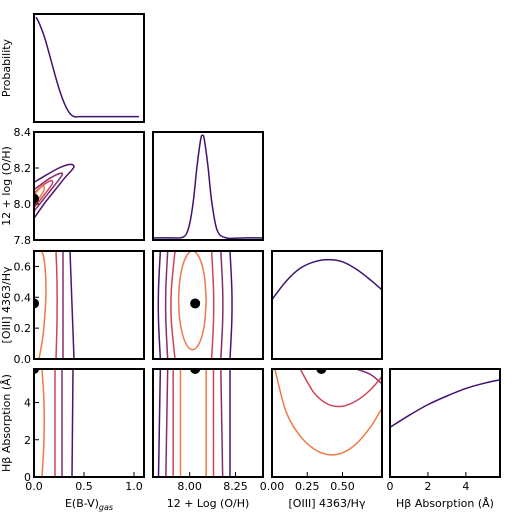 Image resolution: width=518 pixels, height=526 pixels. I want to click on x-axis-label-main: [OIII] 4363/Hγ, so click(327, 503).